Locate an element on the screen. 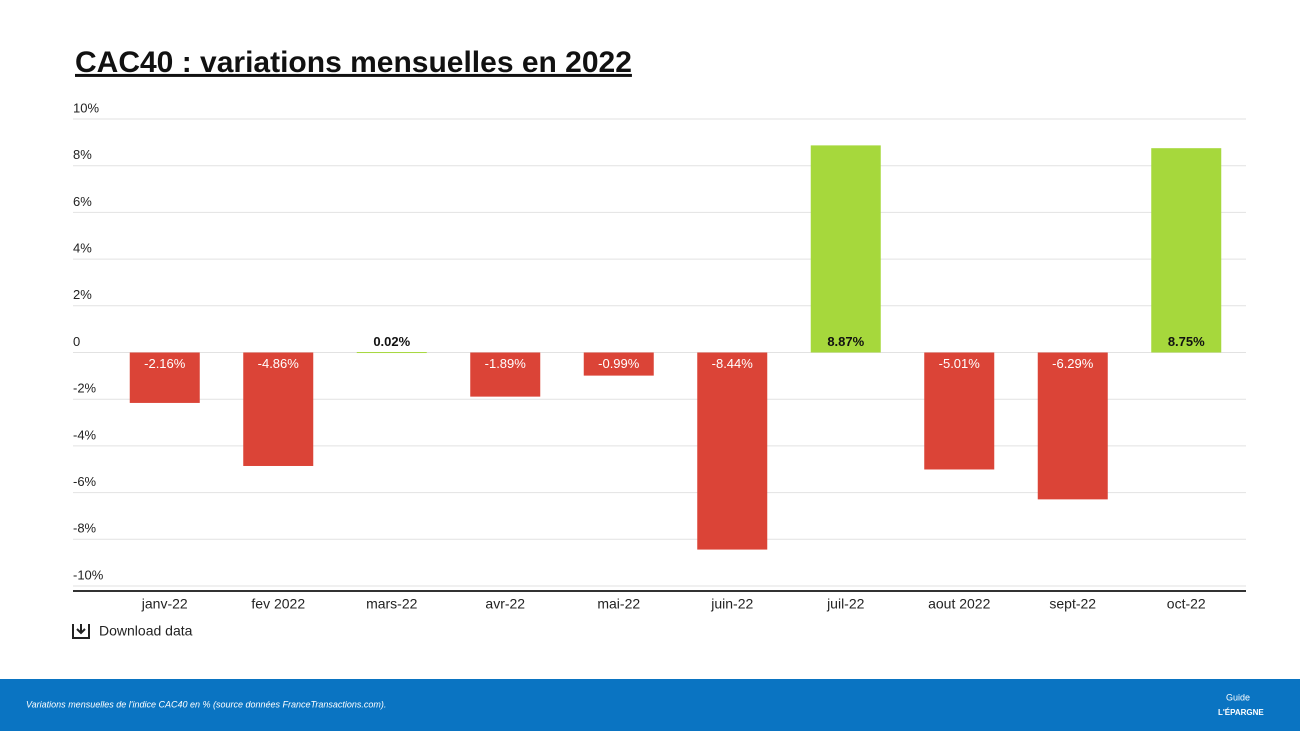  x-tick-label: juin-22 is located at coordinates (731, 604).